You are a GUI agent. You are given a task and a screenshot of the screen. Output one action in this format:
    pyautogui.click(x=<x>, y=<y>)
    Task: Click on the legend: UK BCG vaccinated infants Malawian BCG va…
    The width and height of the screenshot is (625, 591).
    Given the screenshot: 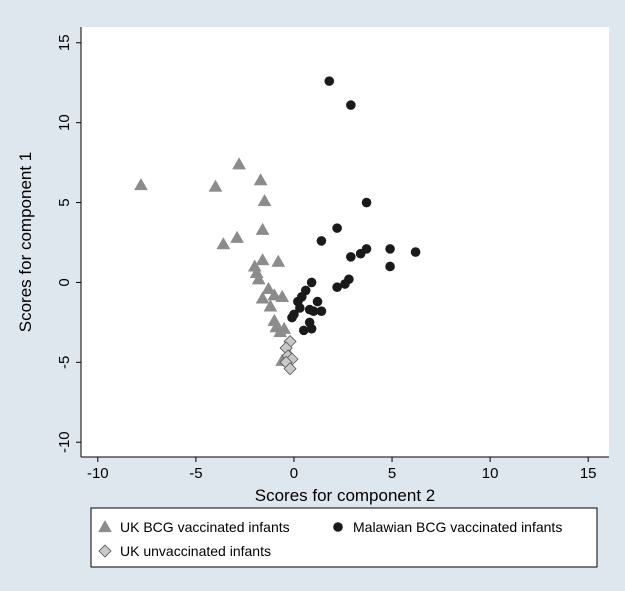 What is the action you would take?
    pyautogui.click(x=330, y=539)
    